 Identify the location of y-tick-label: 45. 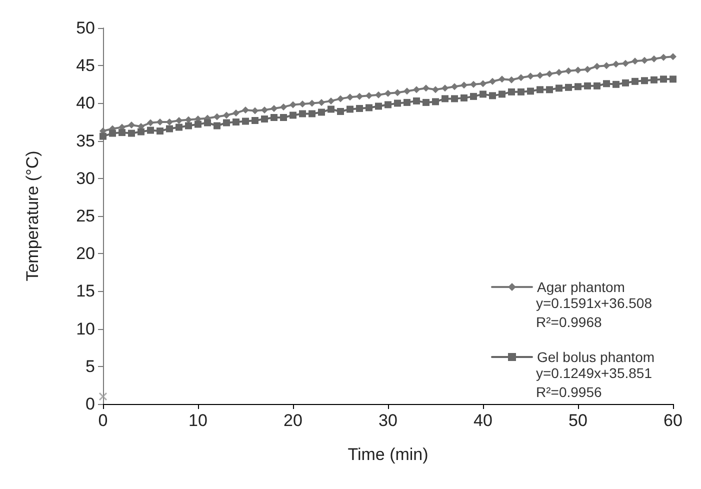
(85, 66).